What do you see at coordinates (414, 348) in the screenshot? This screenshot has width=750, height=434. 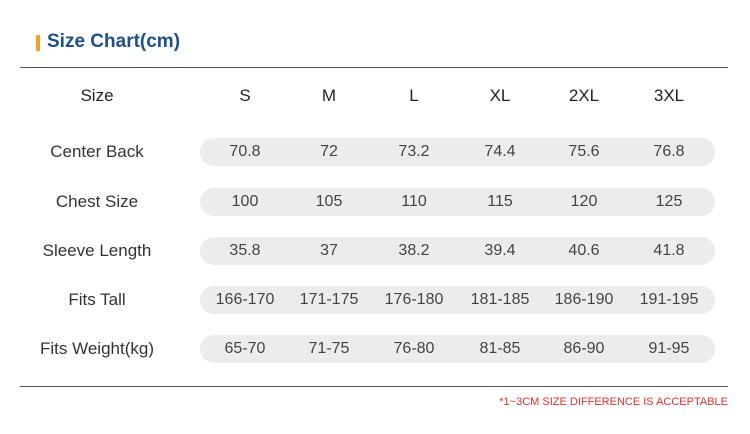 I see `cell: 76-80` at bounding box center [414, 348].